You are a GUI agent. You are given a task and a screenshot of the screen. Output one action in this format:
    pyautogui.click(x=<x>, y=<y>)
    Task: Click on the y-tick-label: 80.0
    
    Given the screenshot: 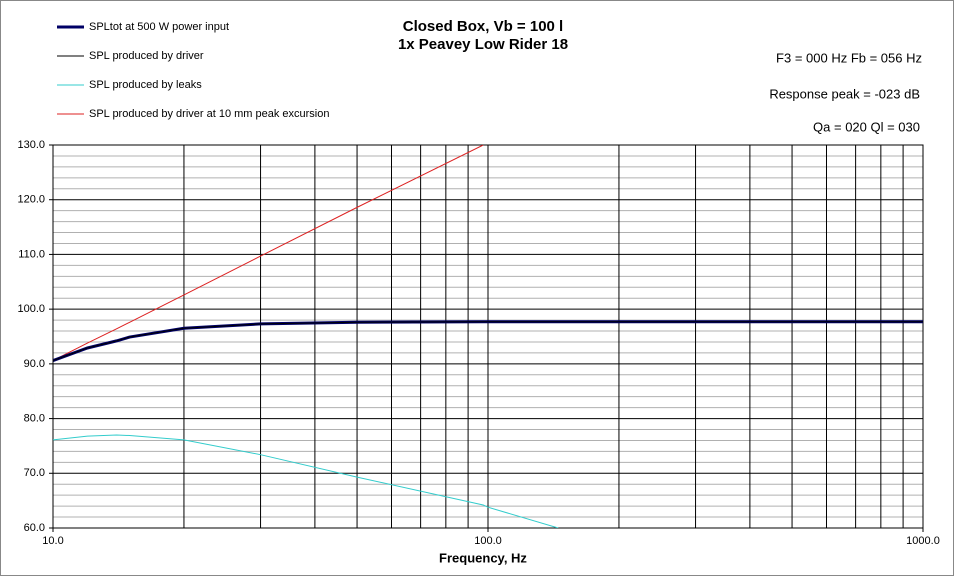 What is the action you would take?
    pyautogui.click(x=34, y=418)
    